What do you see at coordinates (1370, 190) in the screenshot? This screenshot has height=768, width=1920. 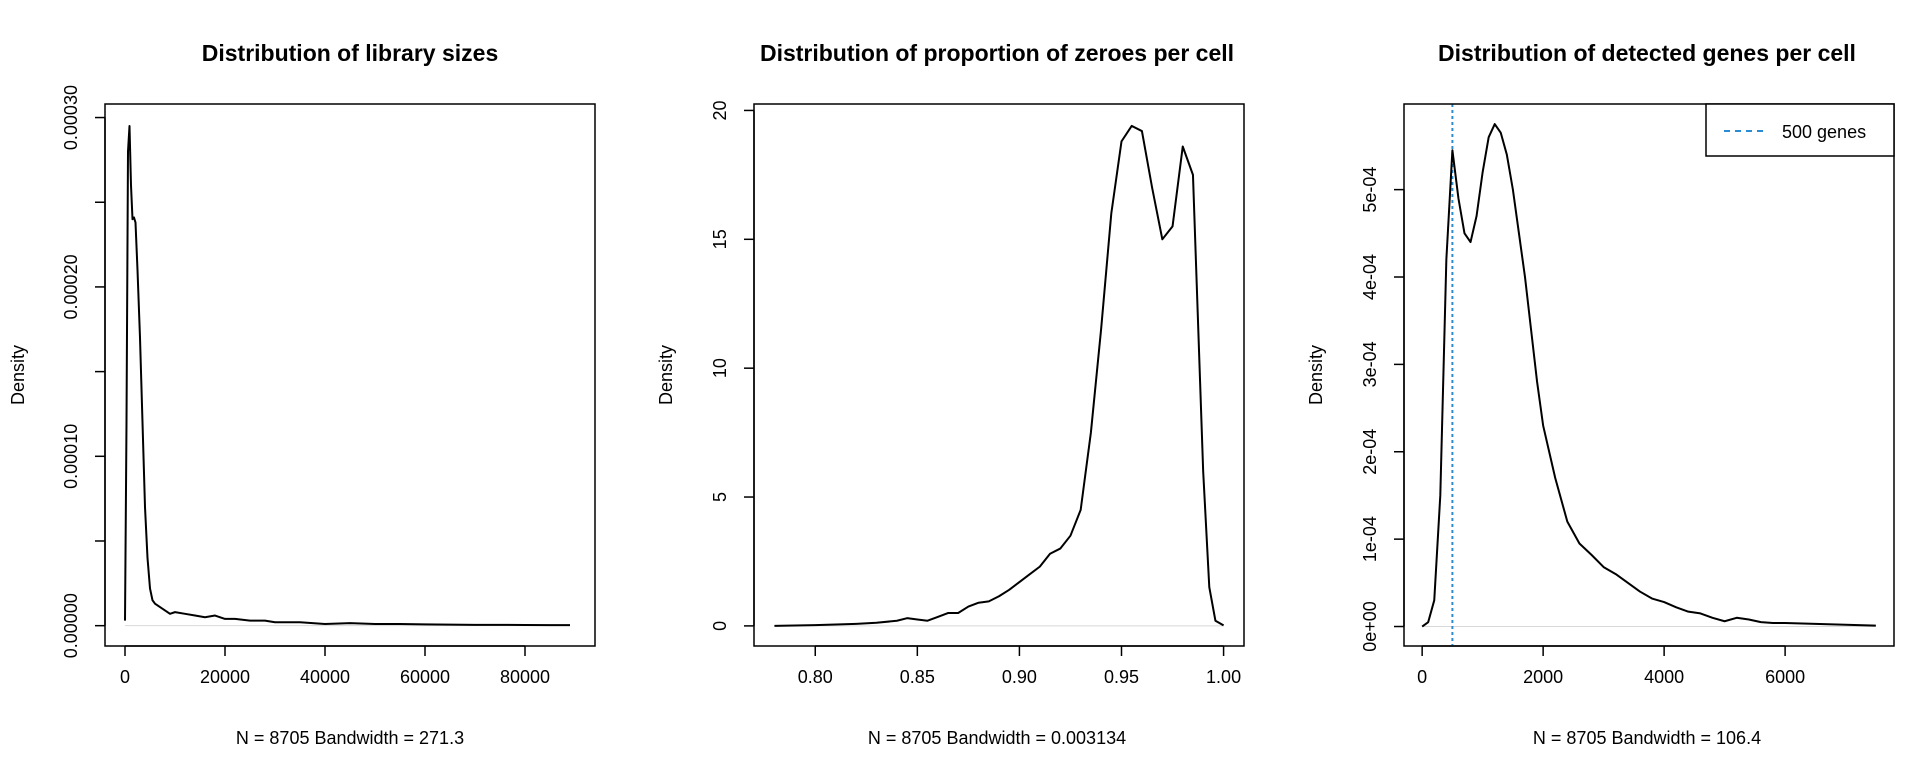 I see `y-tick-label: 5e-04` at bounding box center [1370, 190].